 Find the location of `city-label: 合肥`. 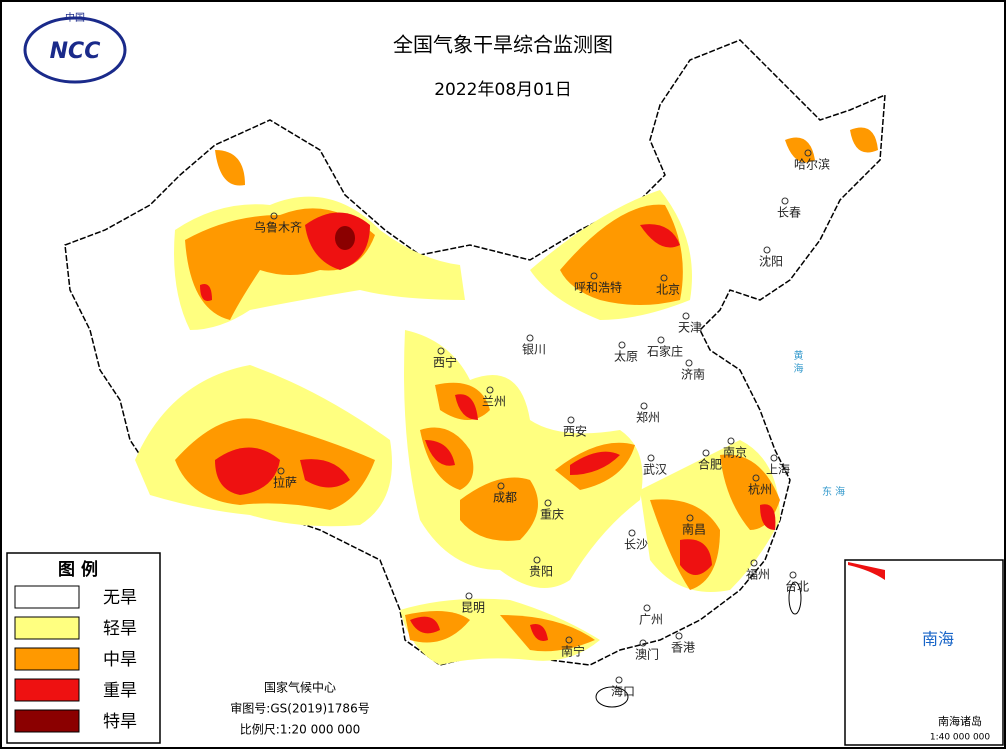

city-label: 合肥 is located at coordinates (710, 464).